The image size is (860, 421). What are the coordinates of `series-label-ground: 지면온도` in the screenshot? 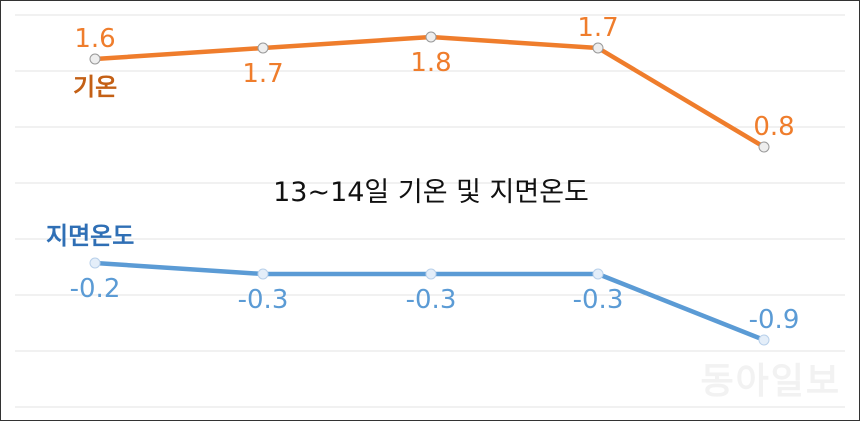 It's located at (90, 236).